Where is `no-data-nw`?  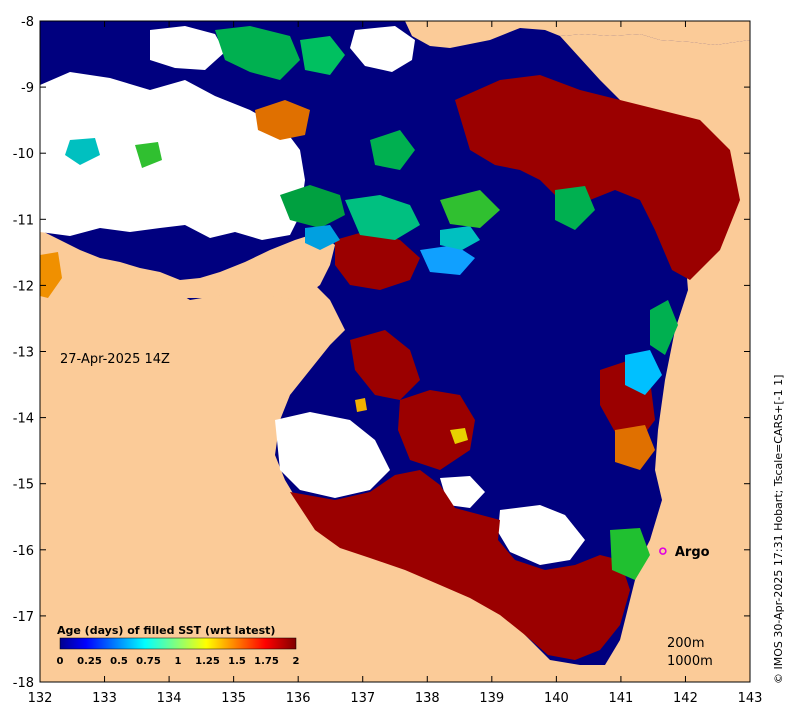
no-data-nw is located at coordinates (172, 156).